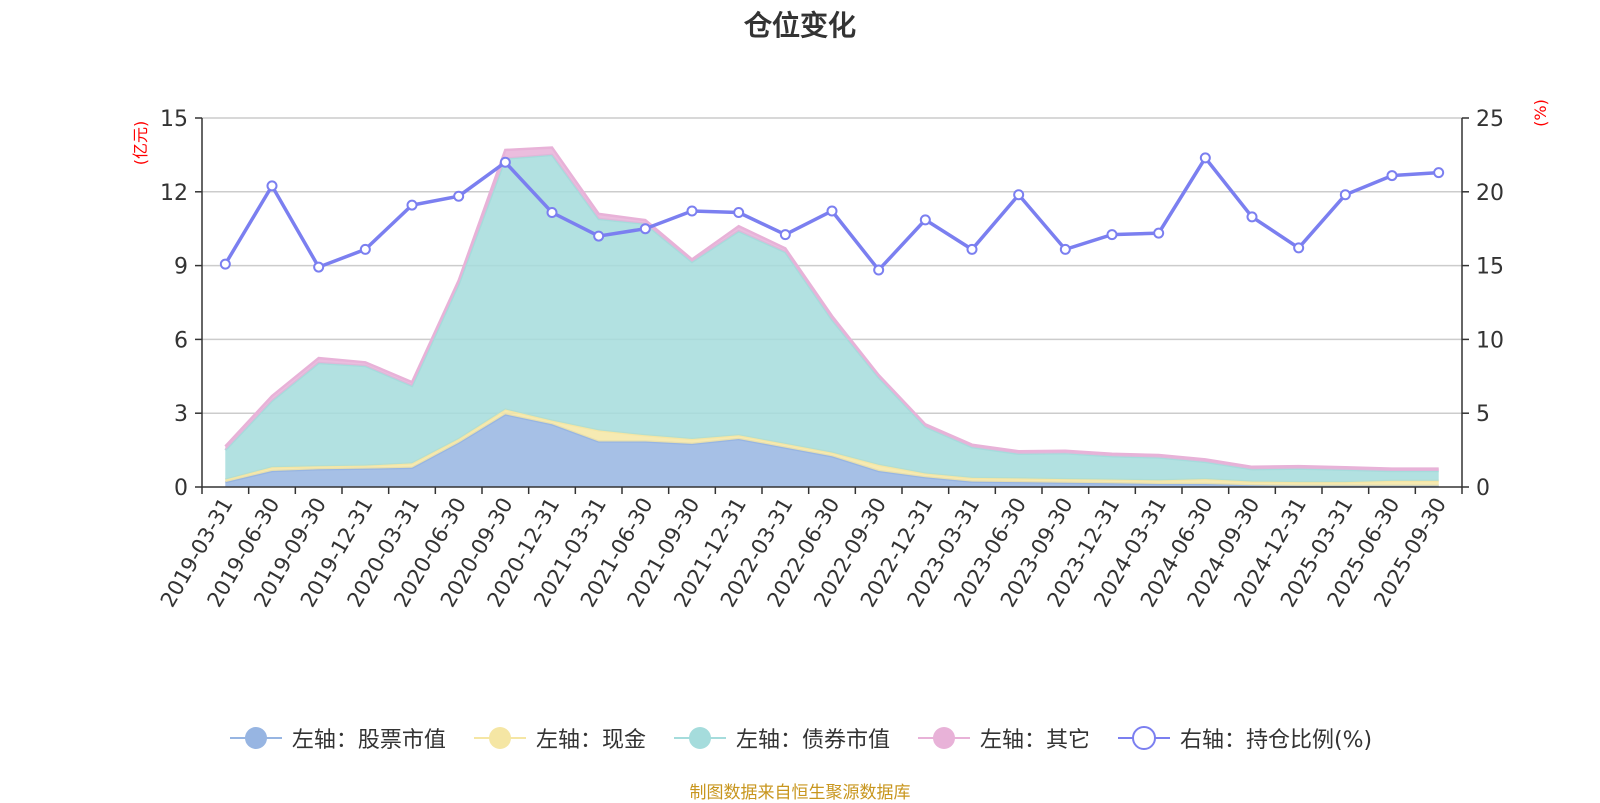 This screenshot has width=1600, height=803. Describe the element at coordinates (812, 740) in the screenshot. I see `legend-label: 左轴：债券市值` at that location.